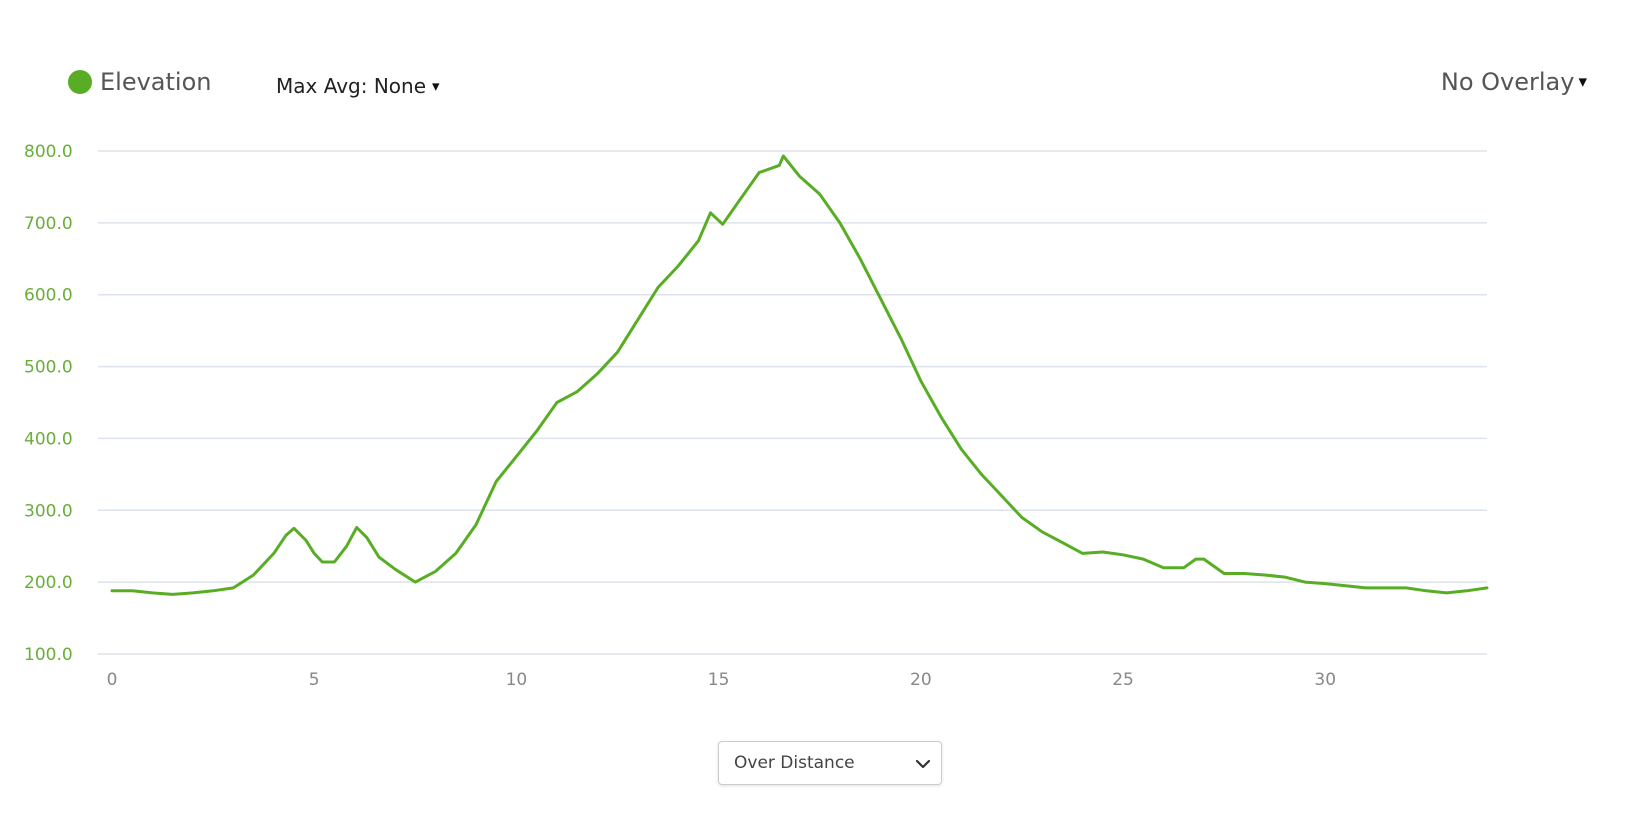 This screenshot has height=838, width=1647. I want to click on legend-item-elevation: Elevation, so click(139, 82).